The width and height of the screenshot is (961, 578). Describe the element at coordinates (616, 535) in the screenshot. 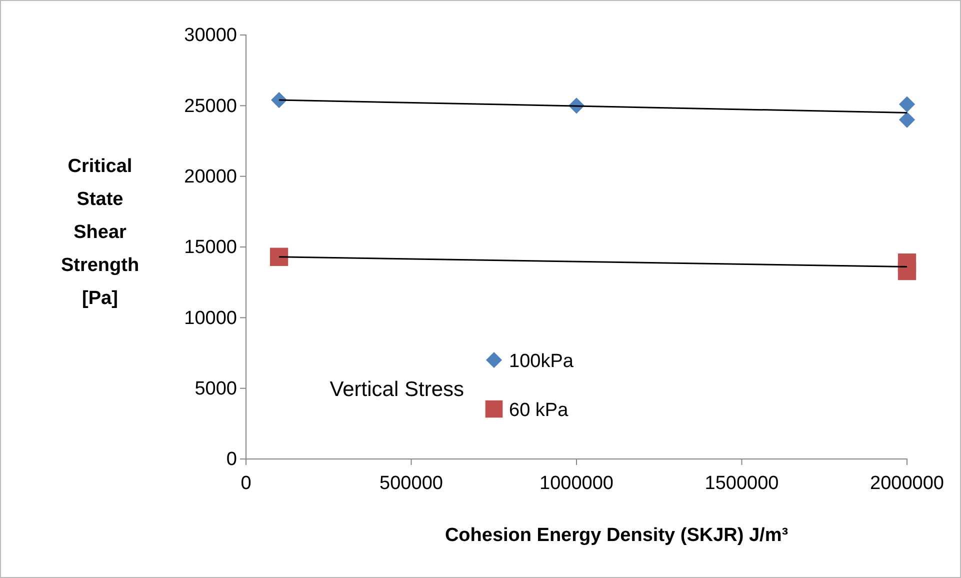

I see `x-axis-title: Cohesion Energy Density (SKJR) J/m³` at that location.